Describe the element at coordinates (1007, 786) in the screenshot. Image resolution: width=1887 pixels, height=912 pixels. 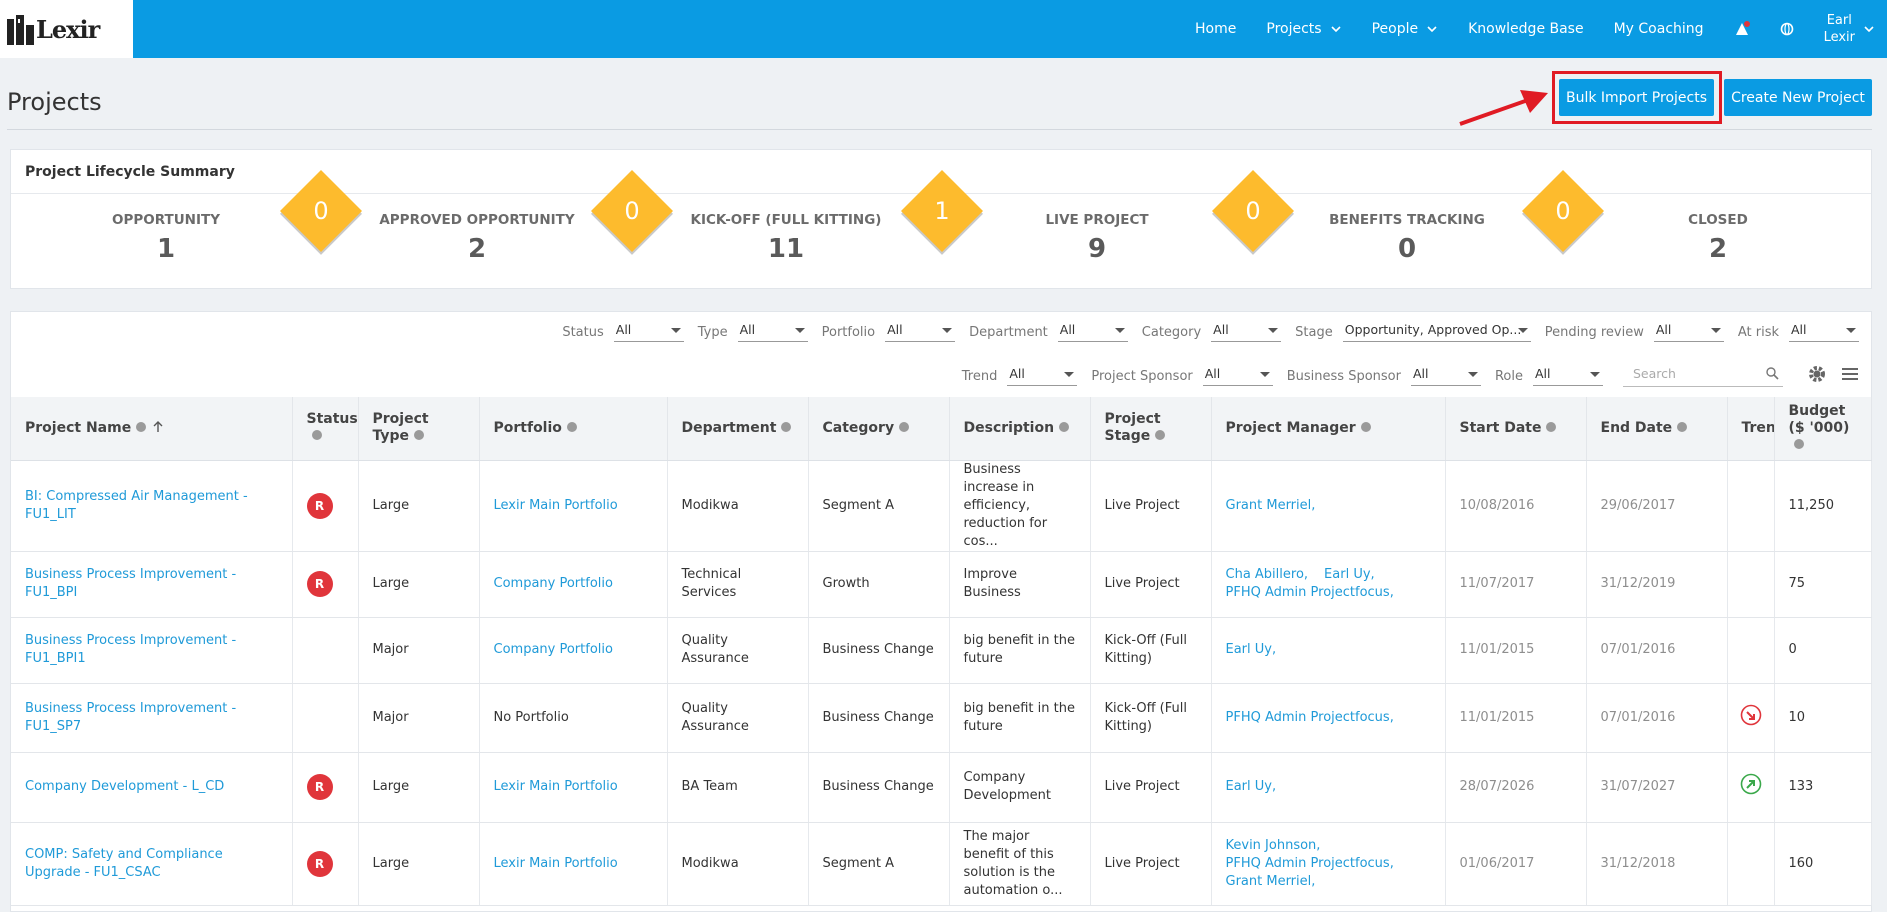
I see `cell-text: Company Development` at that location.